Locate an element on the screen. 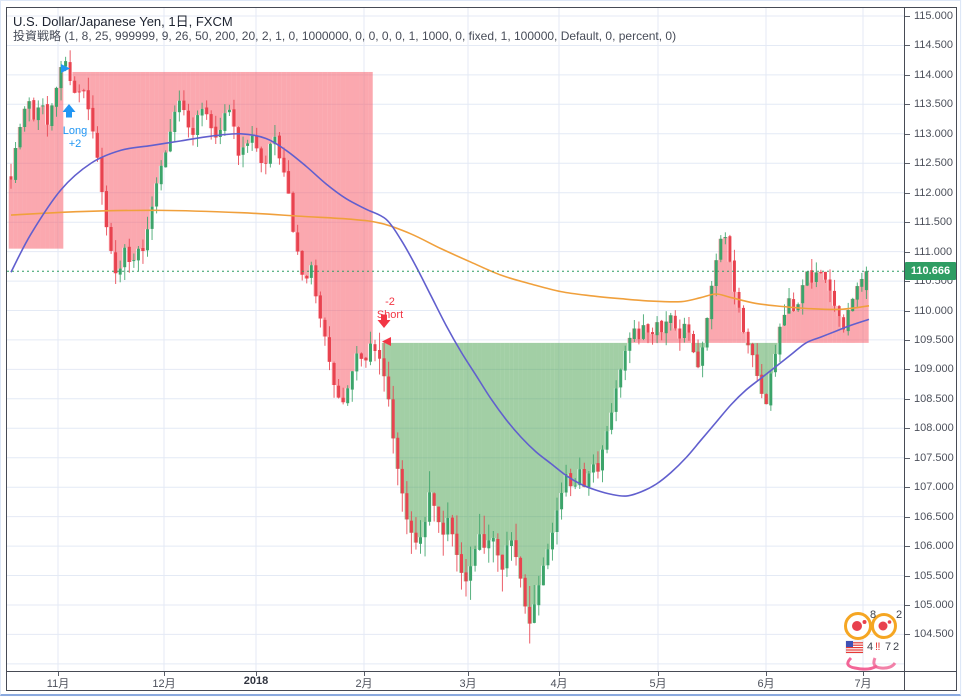 The height and width of the screenshot is (697, 962). ma-slow-line is located at coordinates (440, 260).